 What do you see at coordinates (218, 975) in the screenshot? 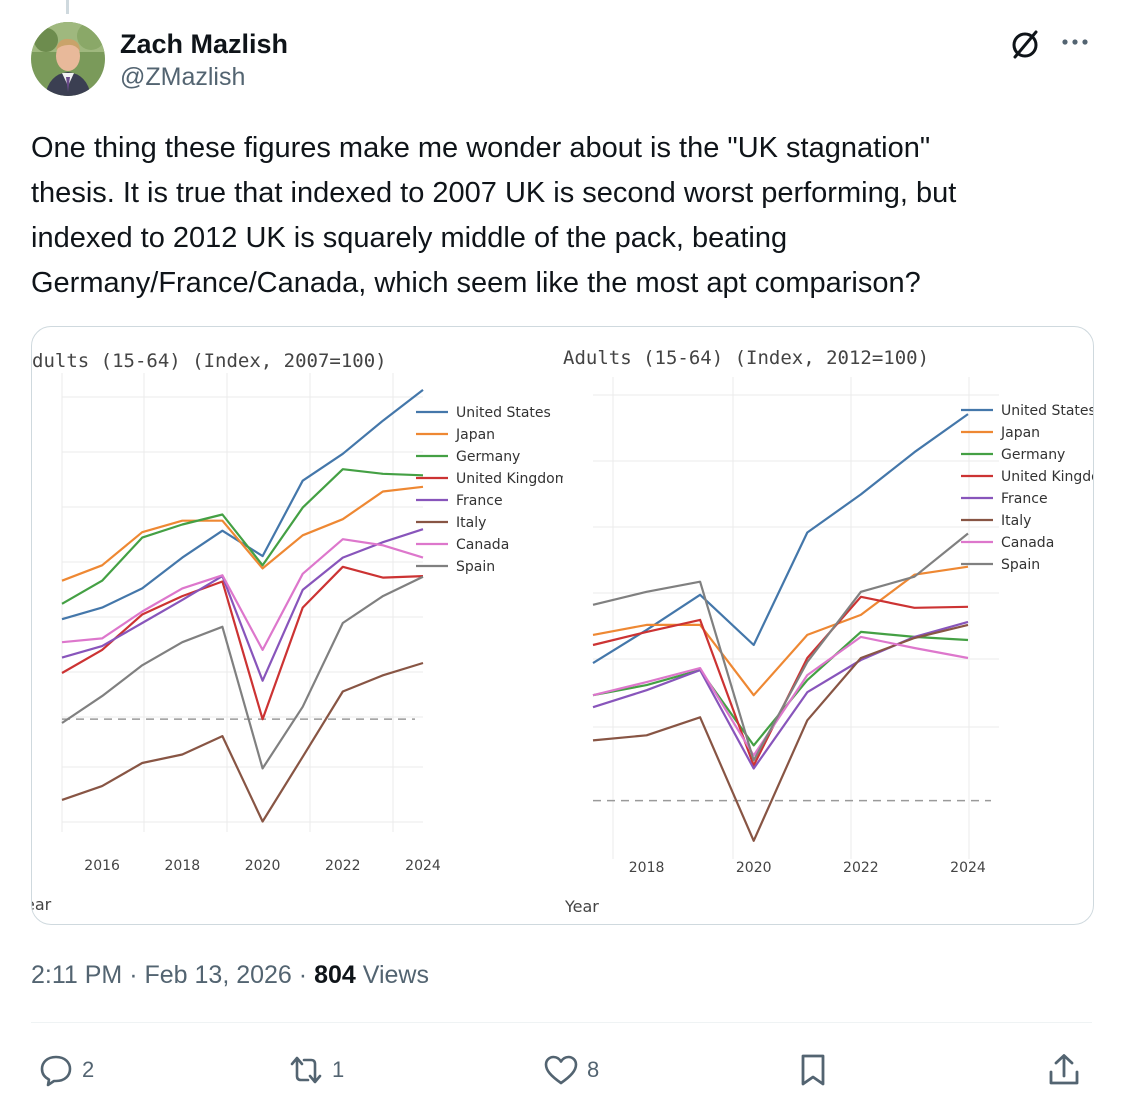
I see `tweet-date: Feb 13, 2026` at bounding box center [218, 975].